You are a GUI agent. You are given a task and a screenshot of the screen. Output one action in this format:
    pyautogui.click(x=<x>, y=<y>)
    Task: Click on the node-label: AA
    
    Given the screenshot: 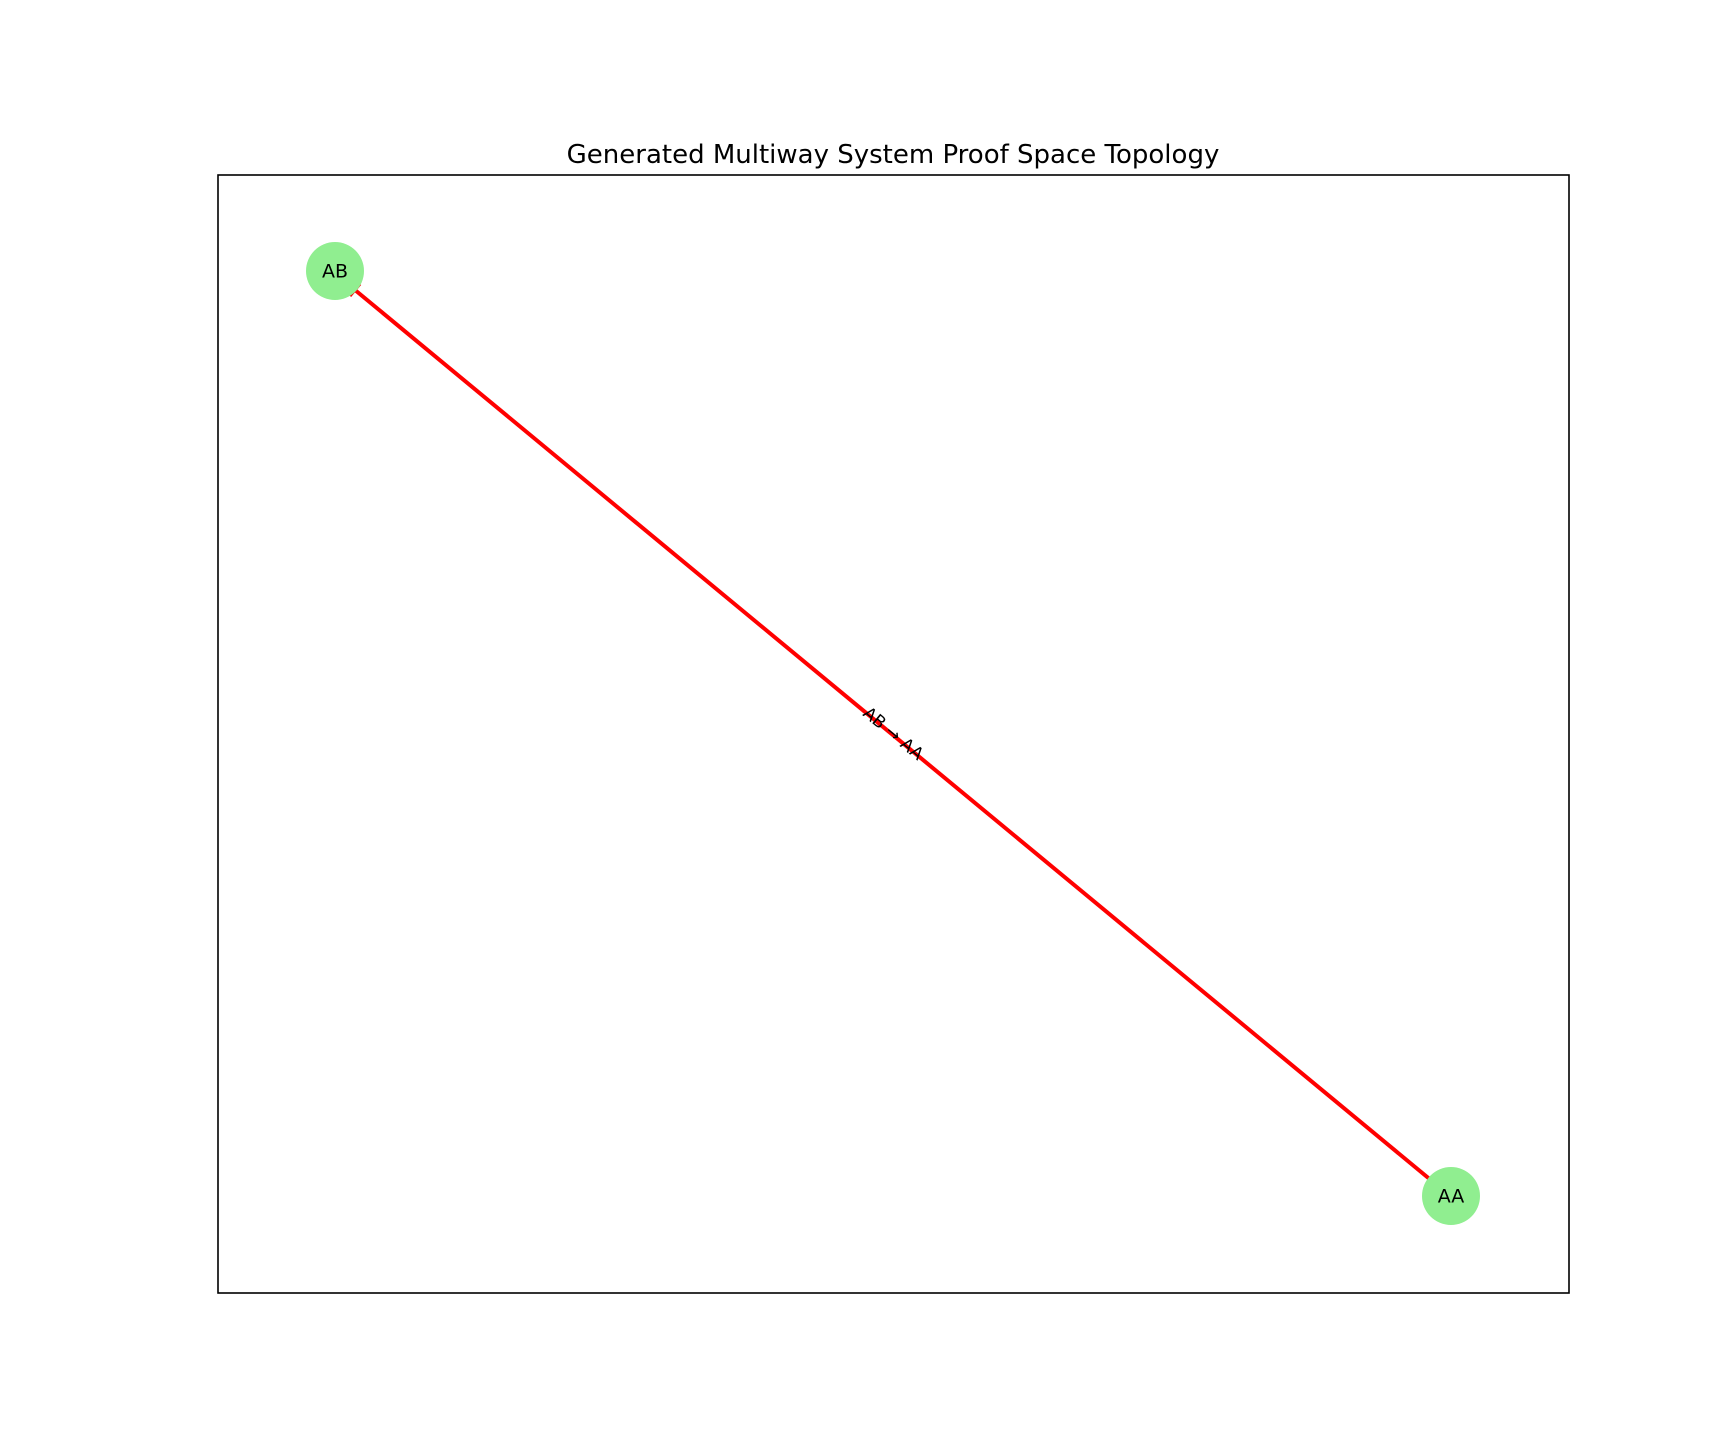 What is the action you would take?
    pyautogui.click(x=1451, y=1197)
    